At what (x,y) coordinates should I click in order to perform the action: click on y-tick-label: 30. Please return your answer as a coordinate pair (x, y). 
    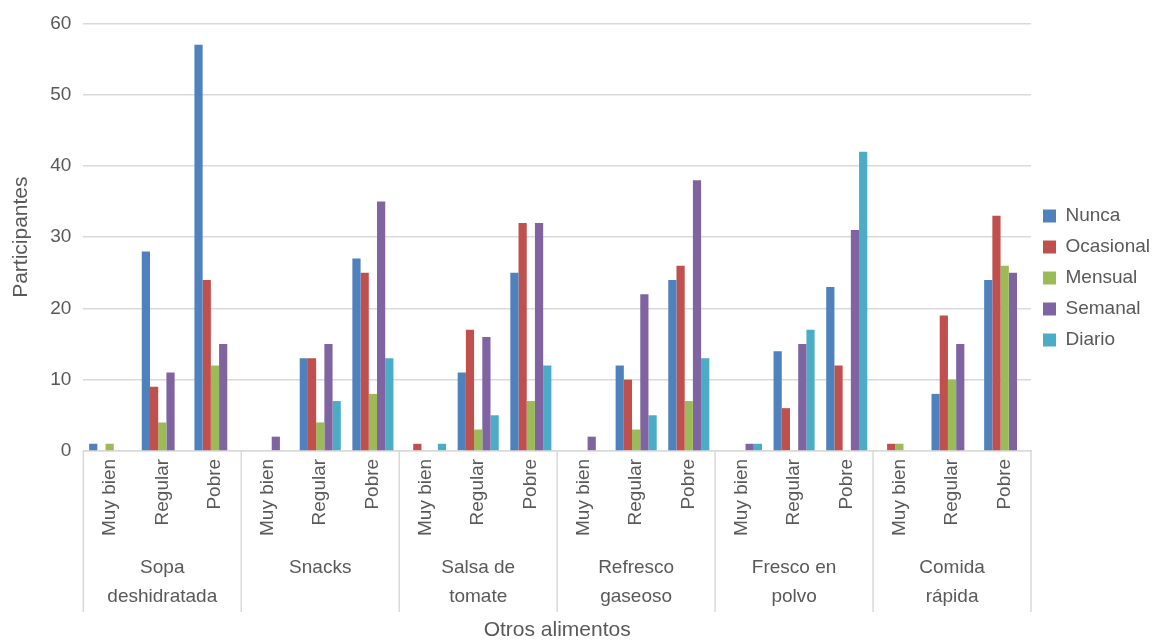
    Looking at the image, I should click on (61, 236).